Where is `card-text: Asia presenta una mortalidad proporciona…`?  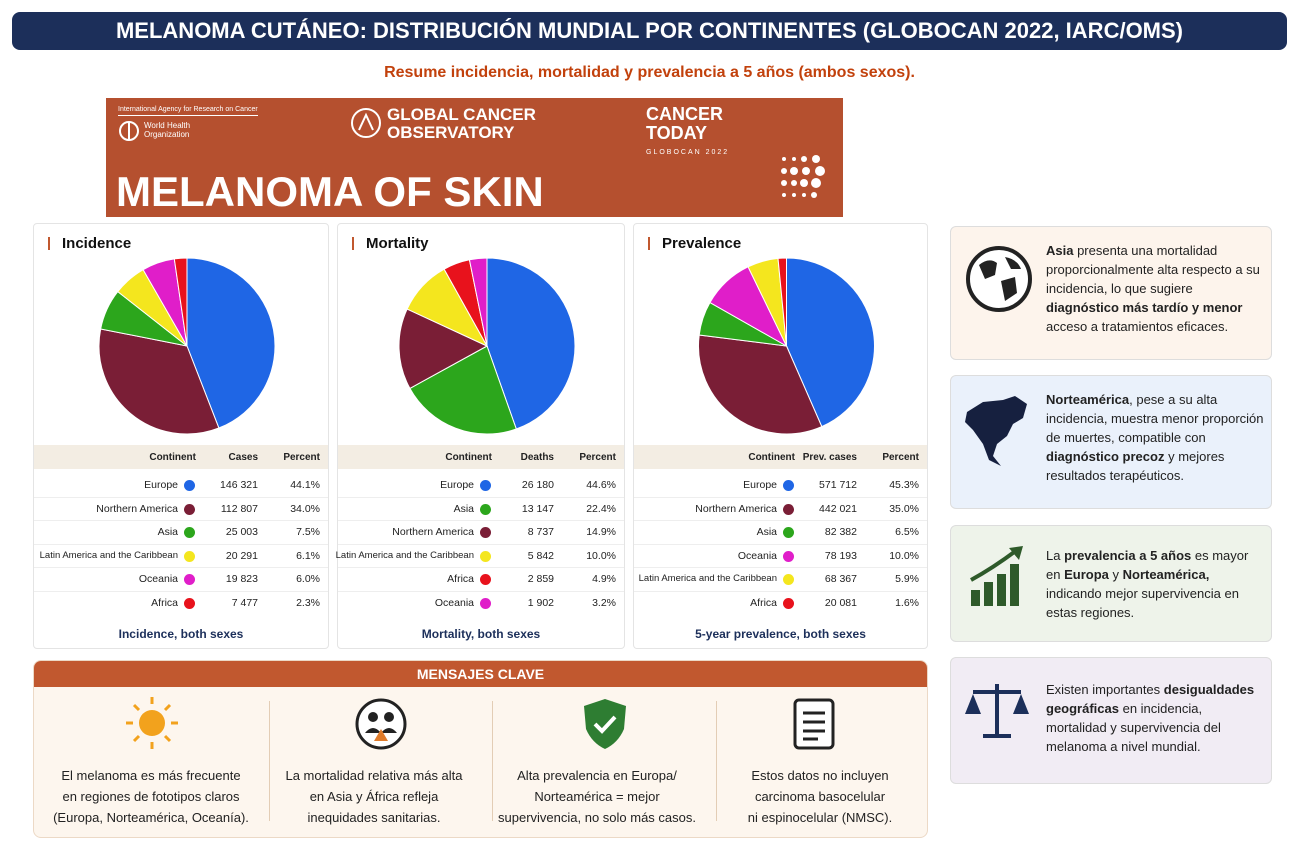 card-text: Asia presenta una mortalidad proporciona… is located at coordinates (1155, 288).